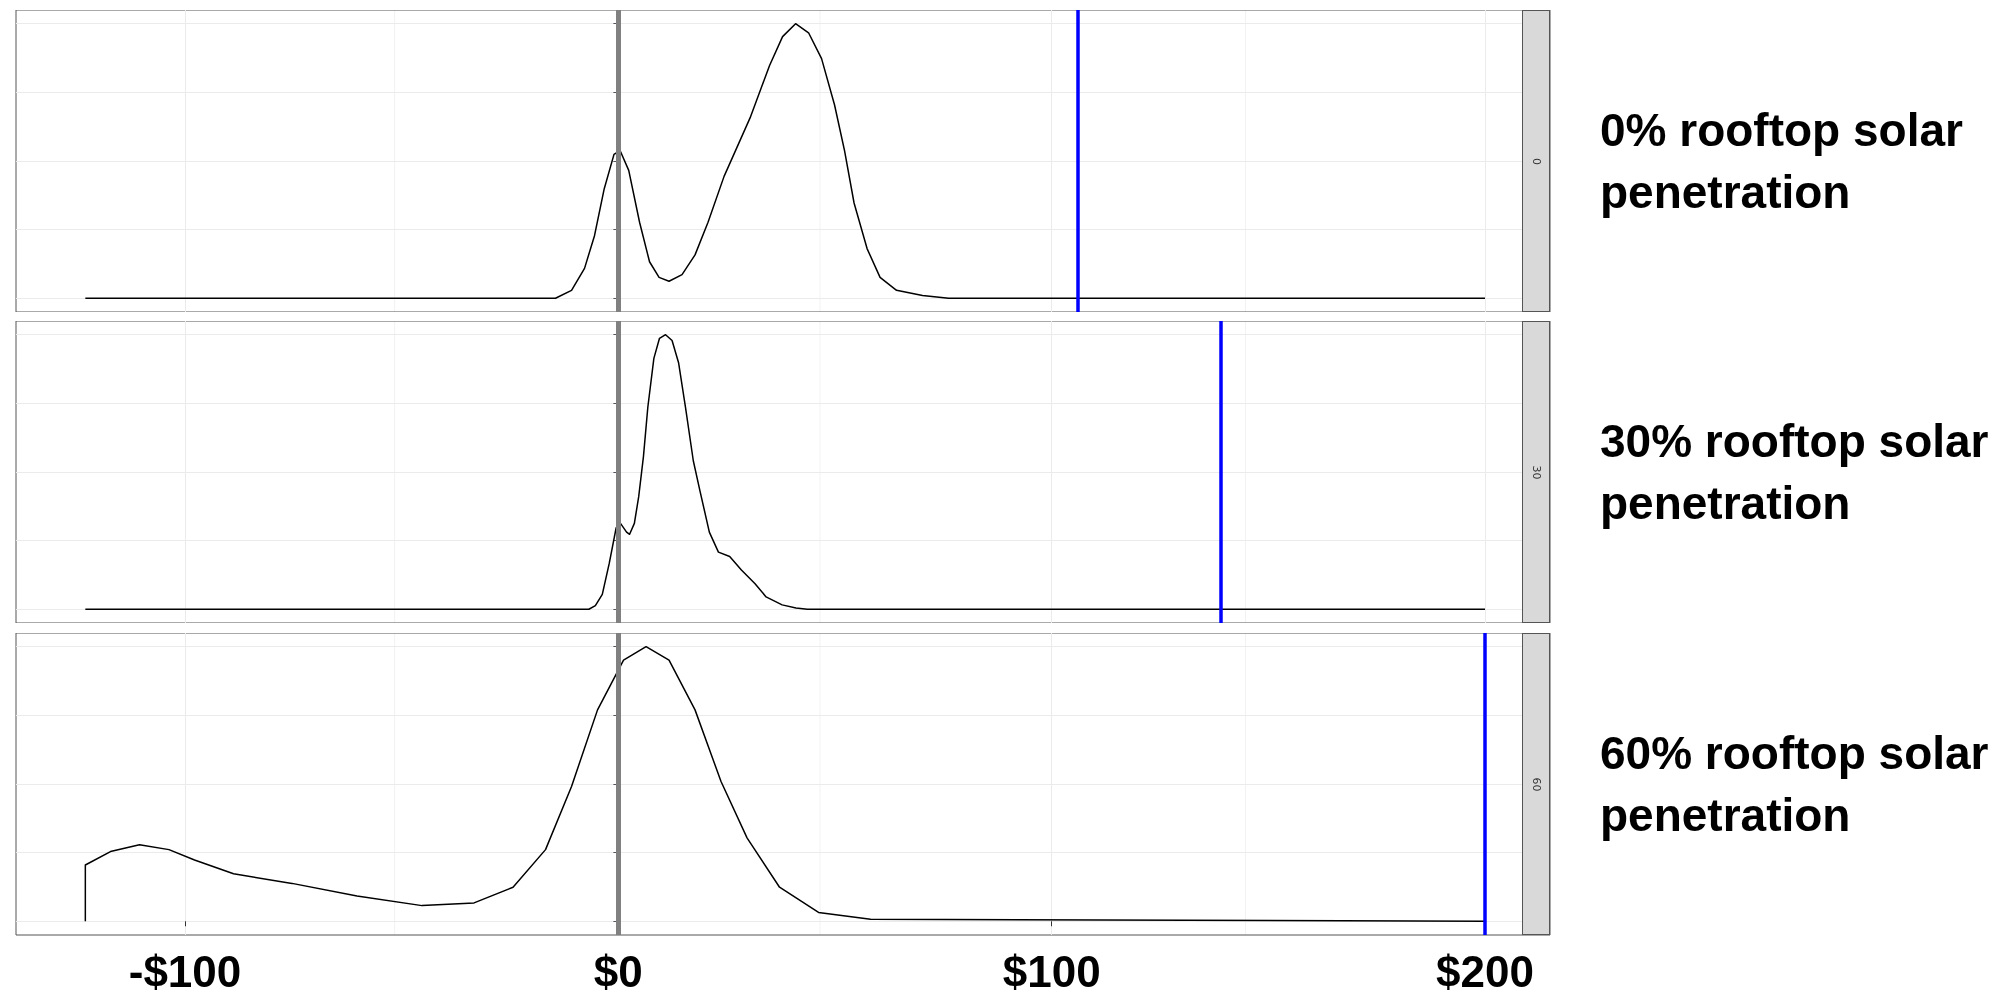 This screenshot has height=1002, width=2014. Describe the element at coordinates (185, 971) in the screenshot. I see `x-tick-label: -$100` at that location.